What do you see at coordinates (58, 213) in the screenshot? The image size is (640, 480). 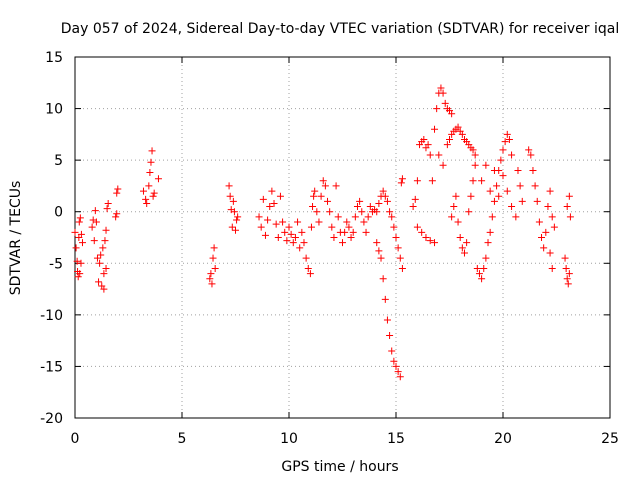 I see `y-tick-label: 0` at bounding box center [58, 213].